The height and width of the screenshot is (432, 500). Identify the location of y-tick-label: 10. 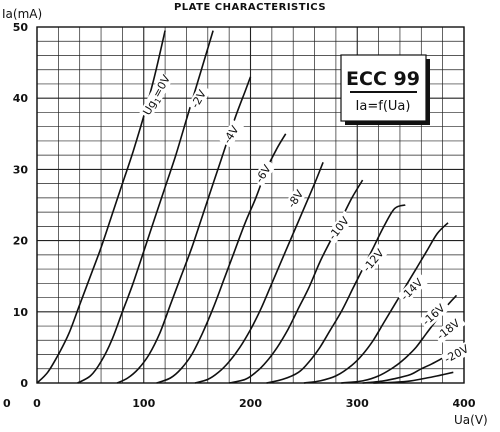
(21, 312).